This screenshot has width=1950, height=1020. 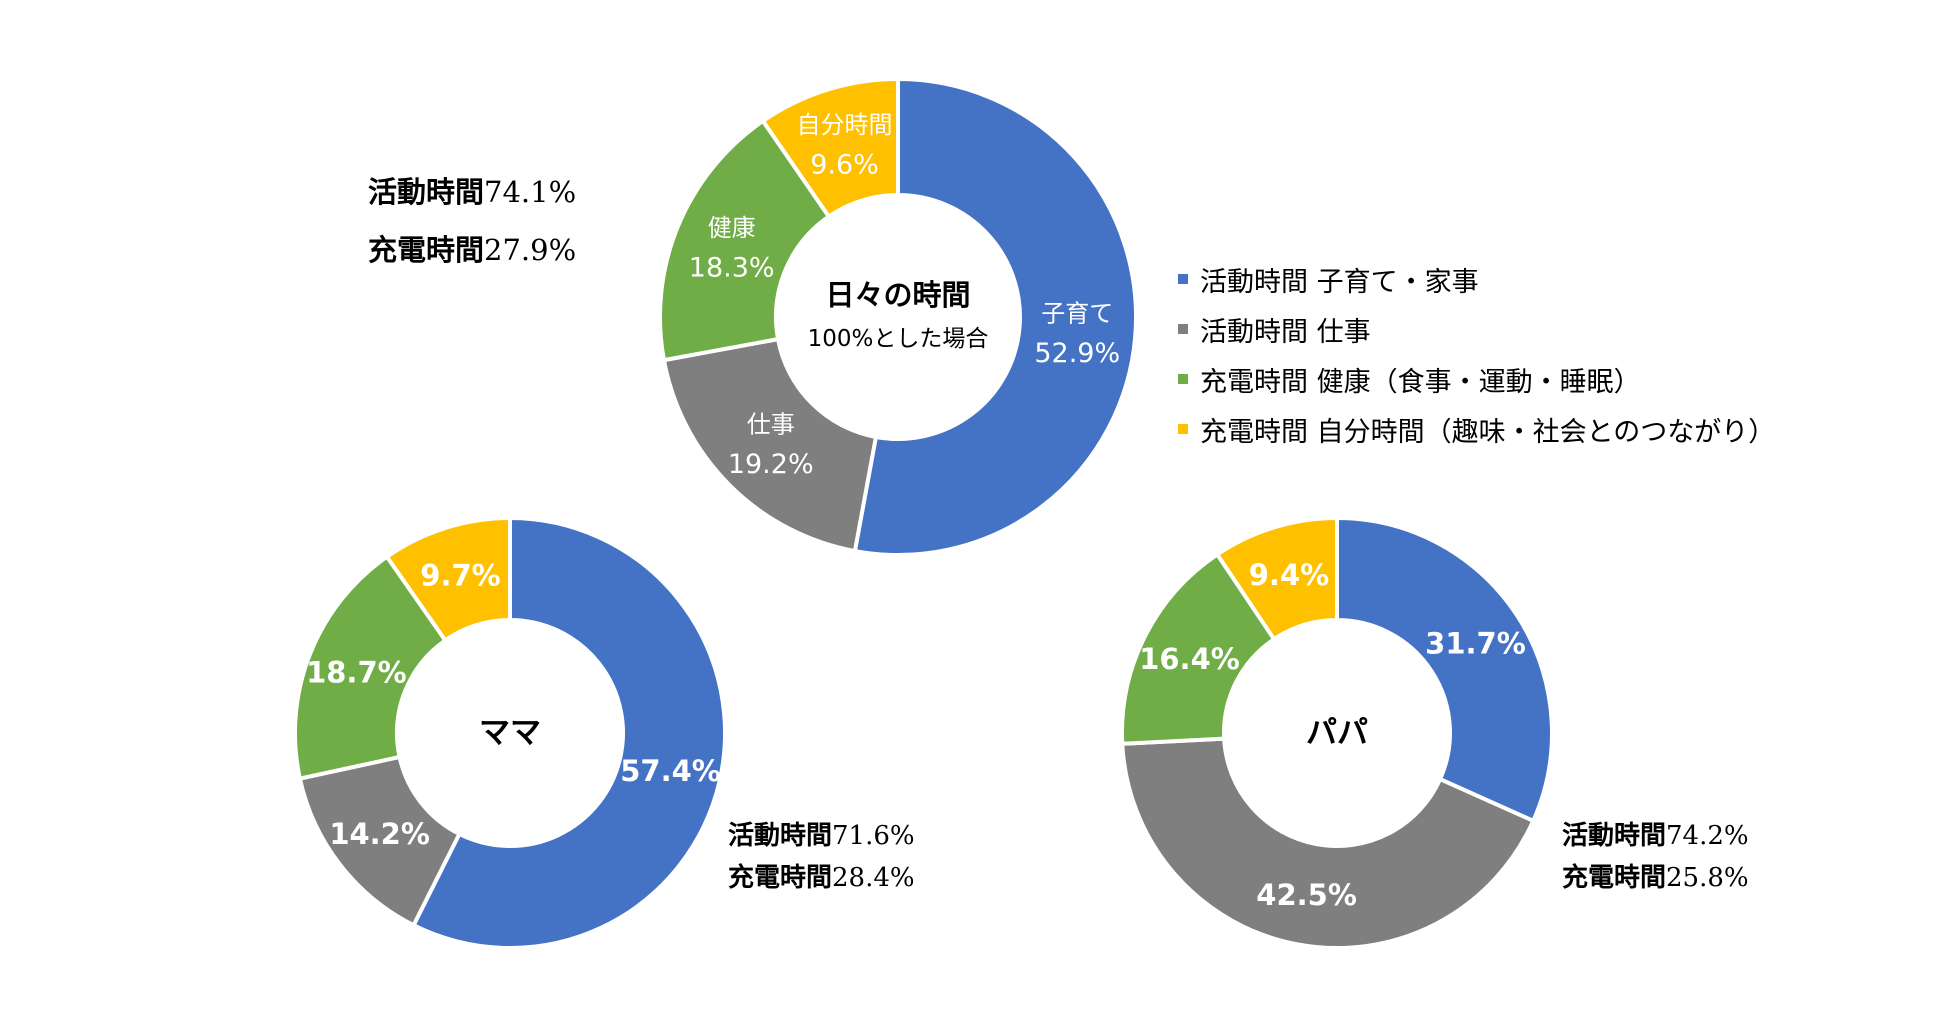 What do you see at coordinates (1420, 382) in the screenshot?
I see `legend-label: 充電時間 健康（食事・運動・睡眠）` at bounding box center [1420, 382].